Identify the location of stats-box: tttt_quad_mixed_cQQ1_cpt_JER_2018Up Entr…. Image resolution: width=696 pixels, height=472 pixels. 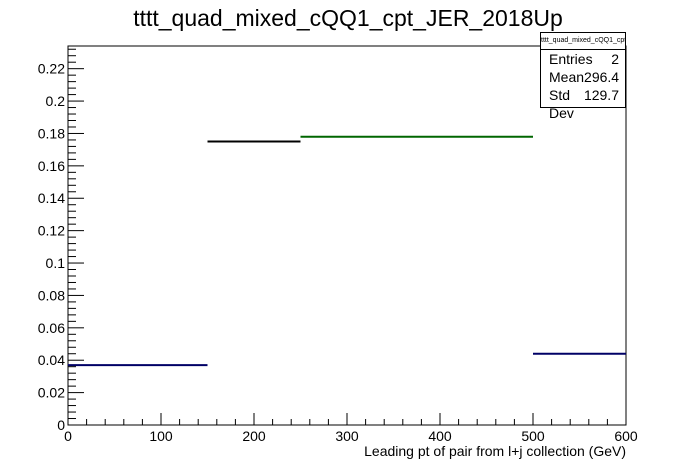
(583, 76).